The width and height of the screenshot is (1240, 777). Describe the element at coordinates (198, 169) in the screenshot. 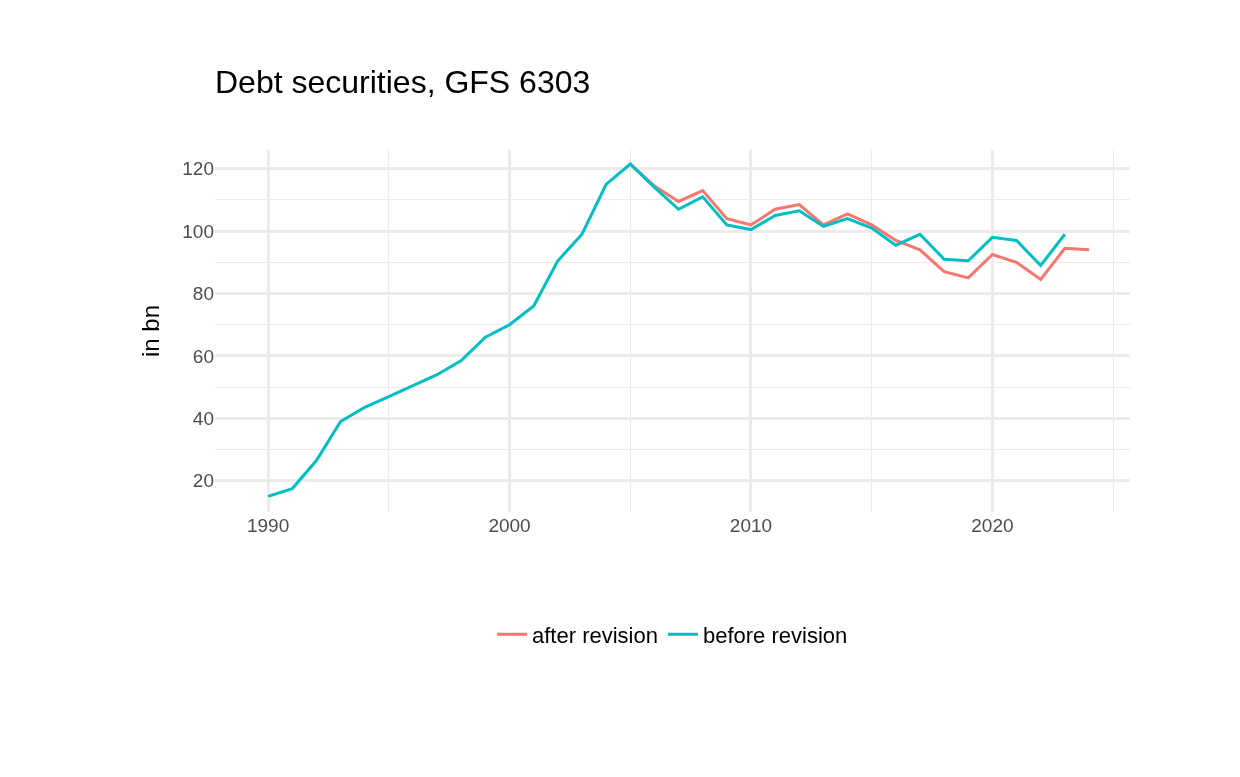

I see `y-tick-label: 120` at that location.